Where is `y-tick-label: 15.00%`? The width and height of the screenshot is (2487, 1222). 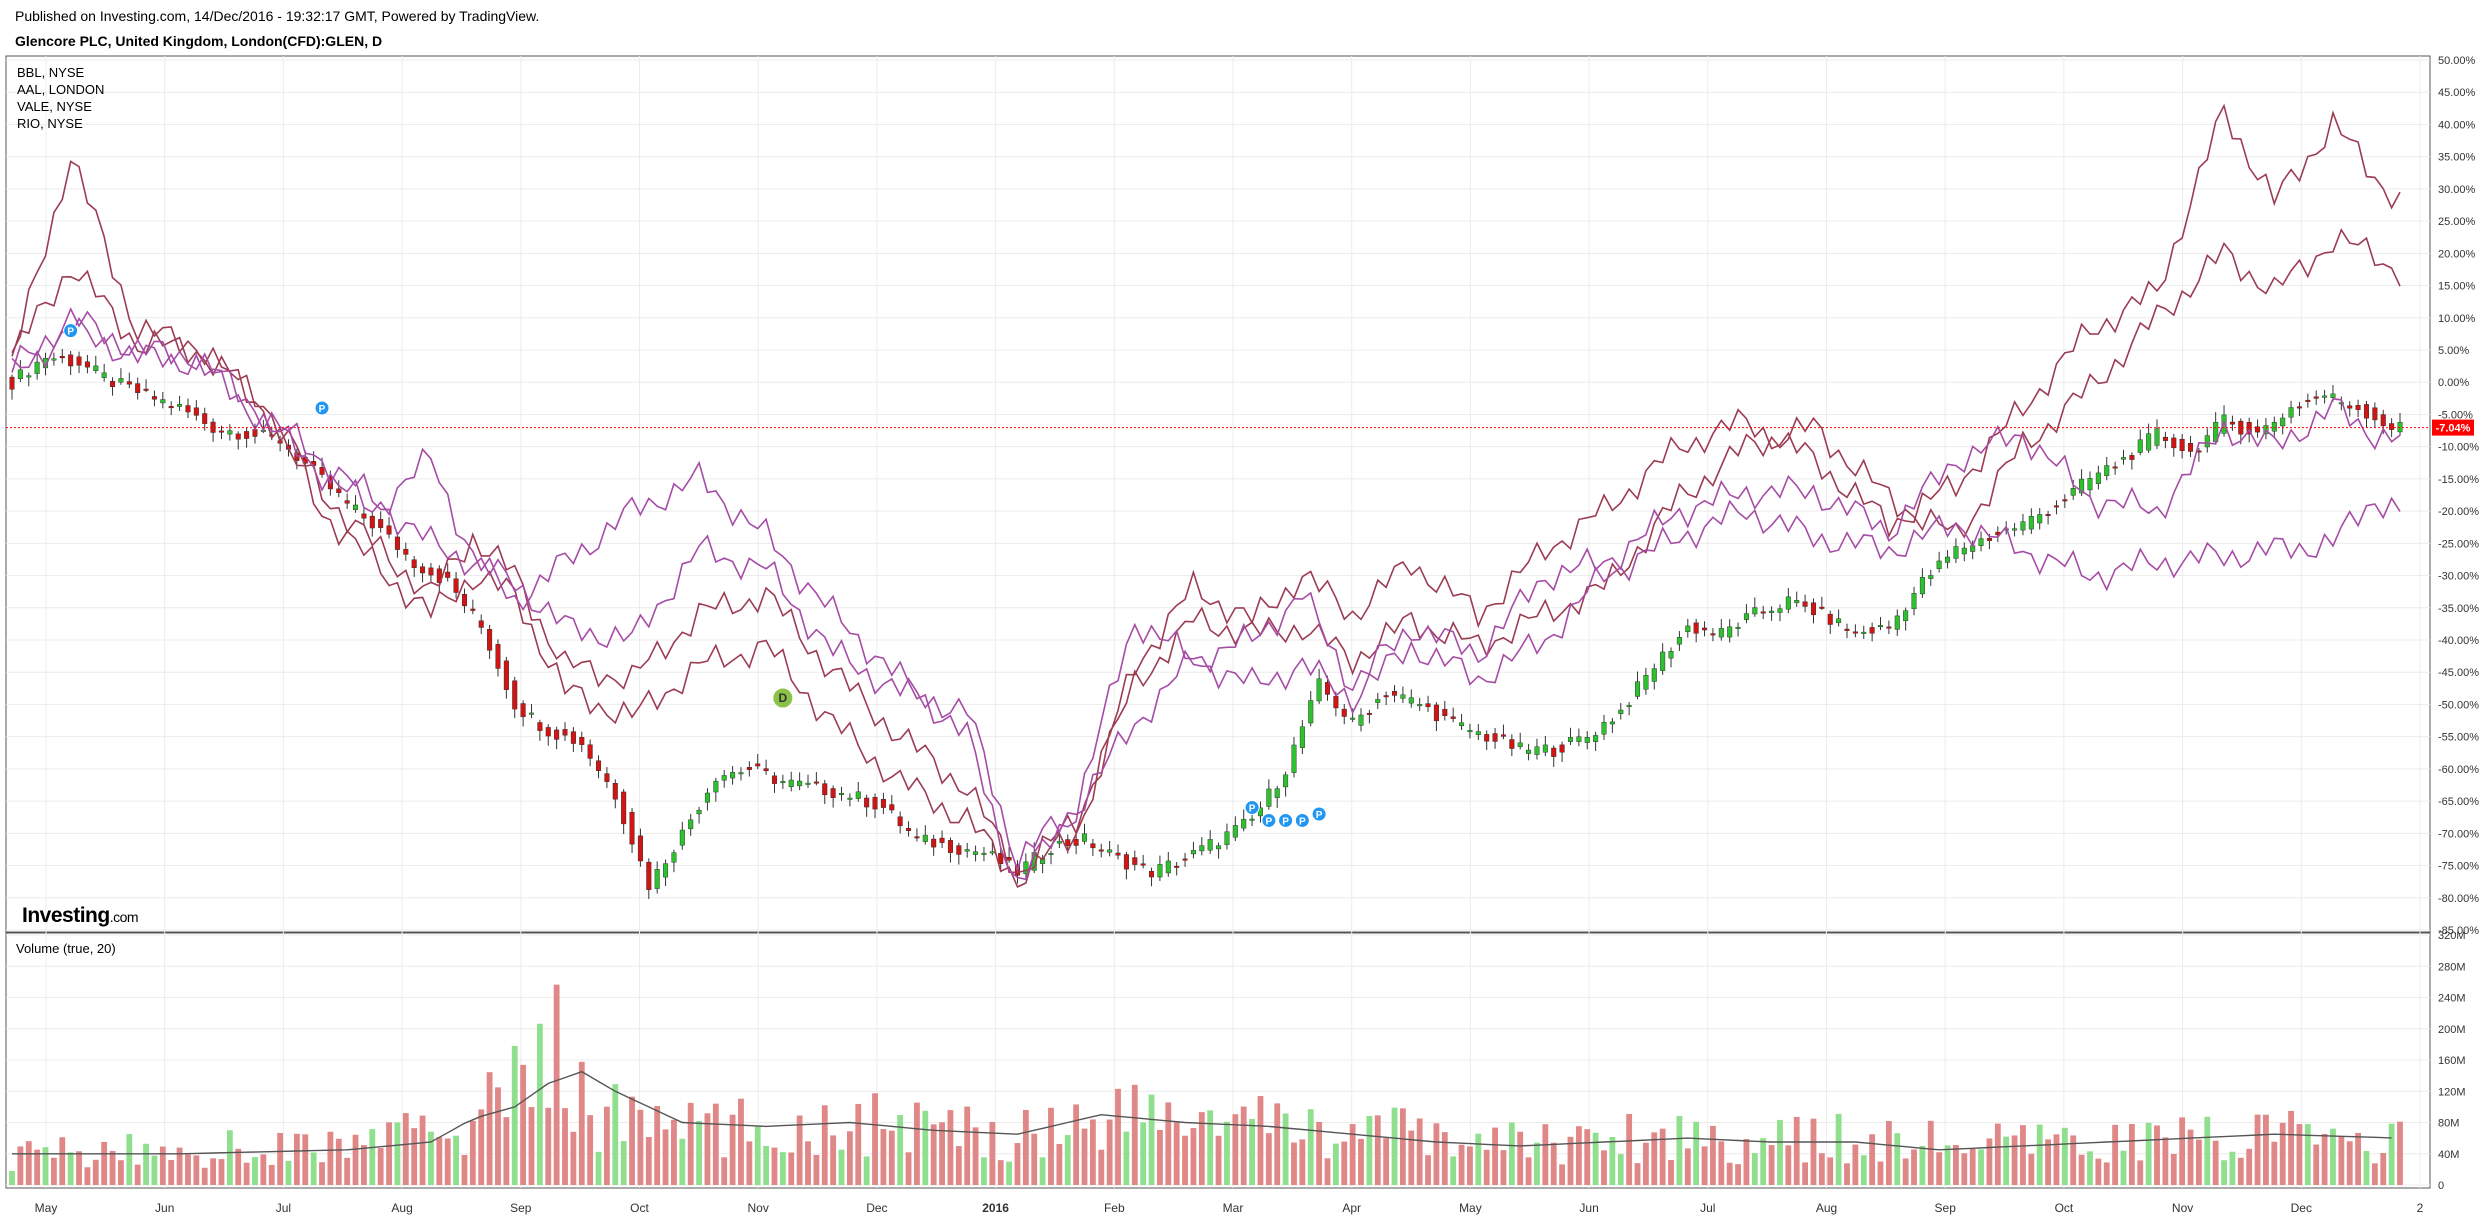 y-tick-label: 15.00% is located at coordinates (2457, 287).